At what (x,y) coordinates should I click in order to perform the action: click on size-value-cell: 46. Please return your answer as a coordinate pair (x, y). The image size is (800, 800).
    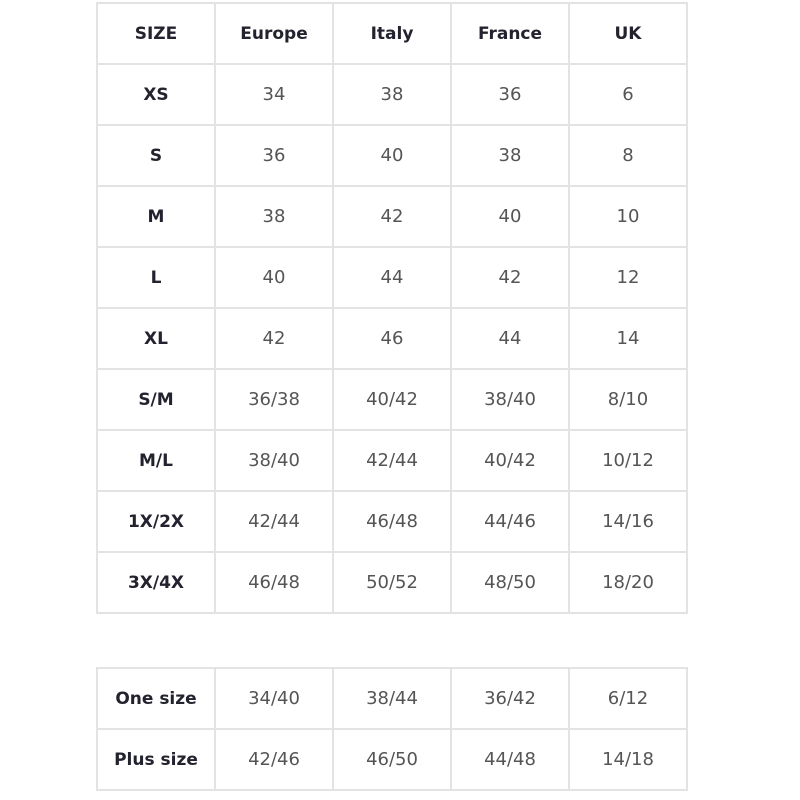
    Looking at the image, I should click on (392, 338).